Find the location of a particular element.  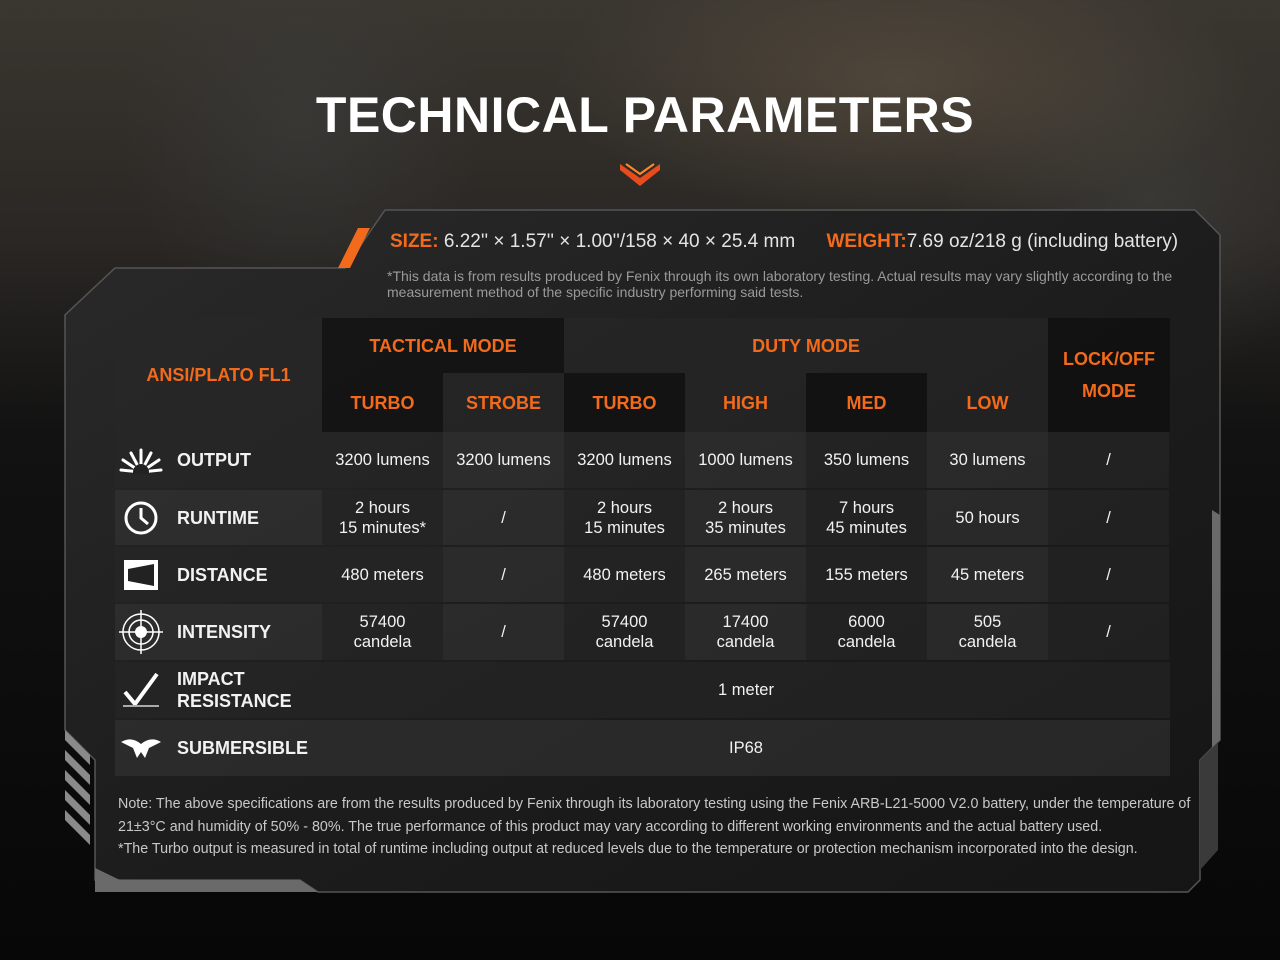

row-label-distance: DISTANCE is located at coordinates (218, 574).